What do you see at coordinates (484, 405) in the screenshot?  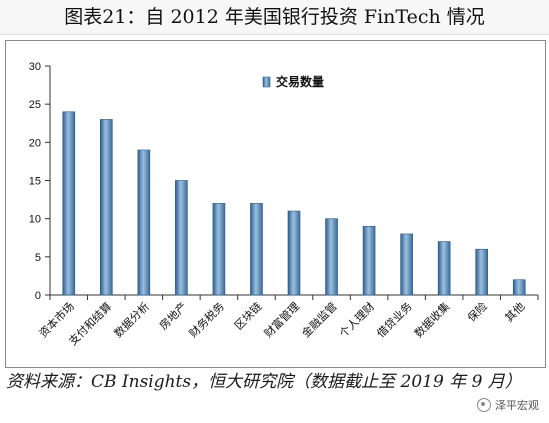 I see `wechat-icon` at bounding box center [484, 405].